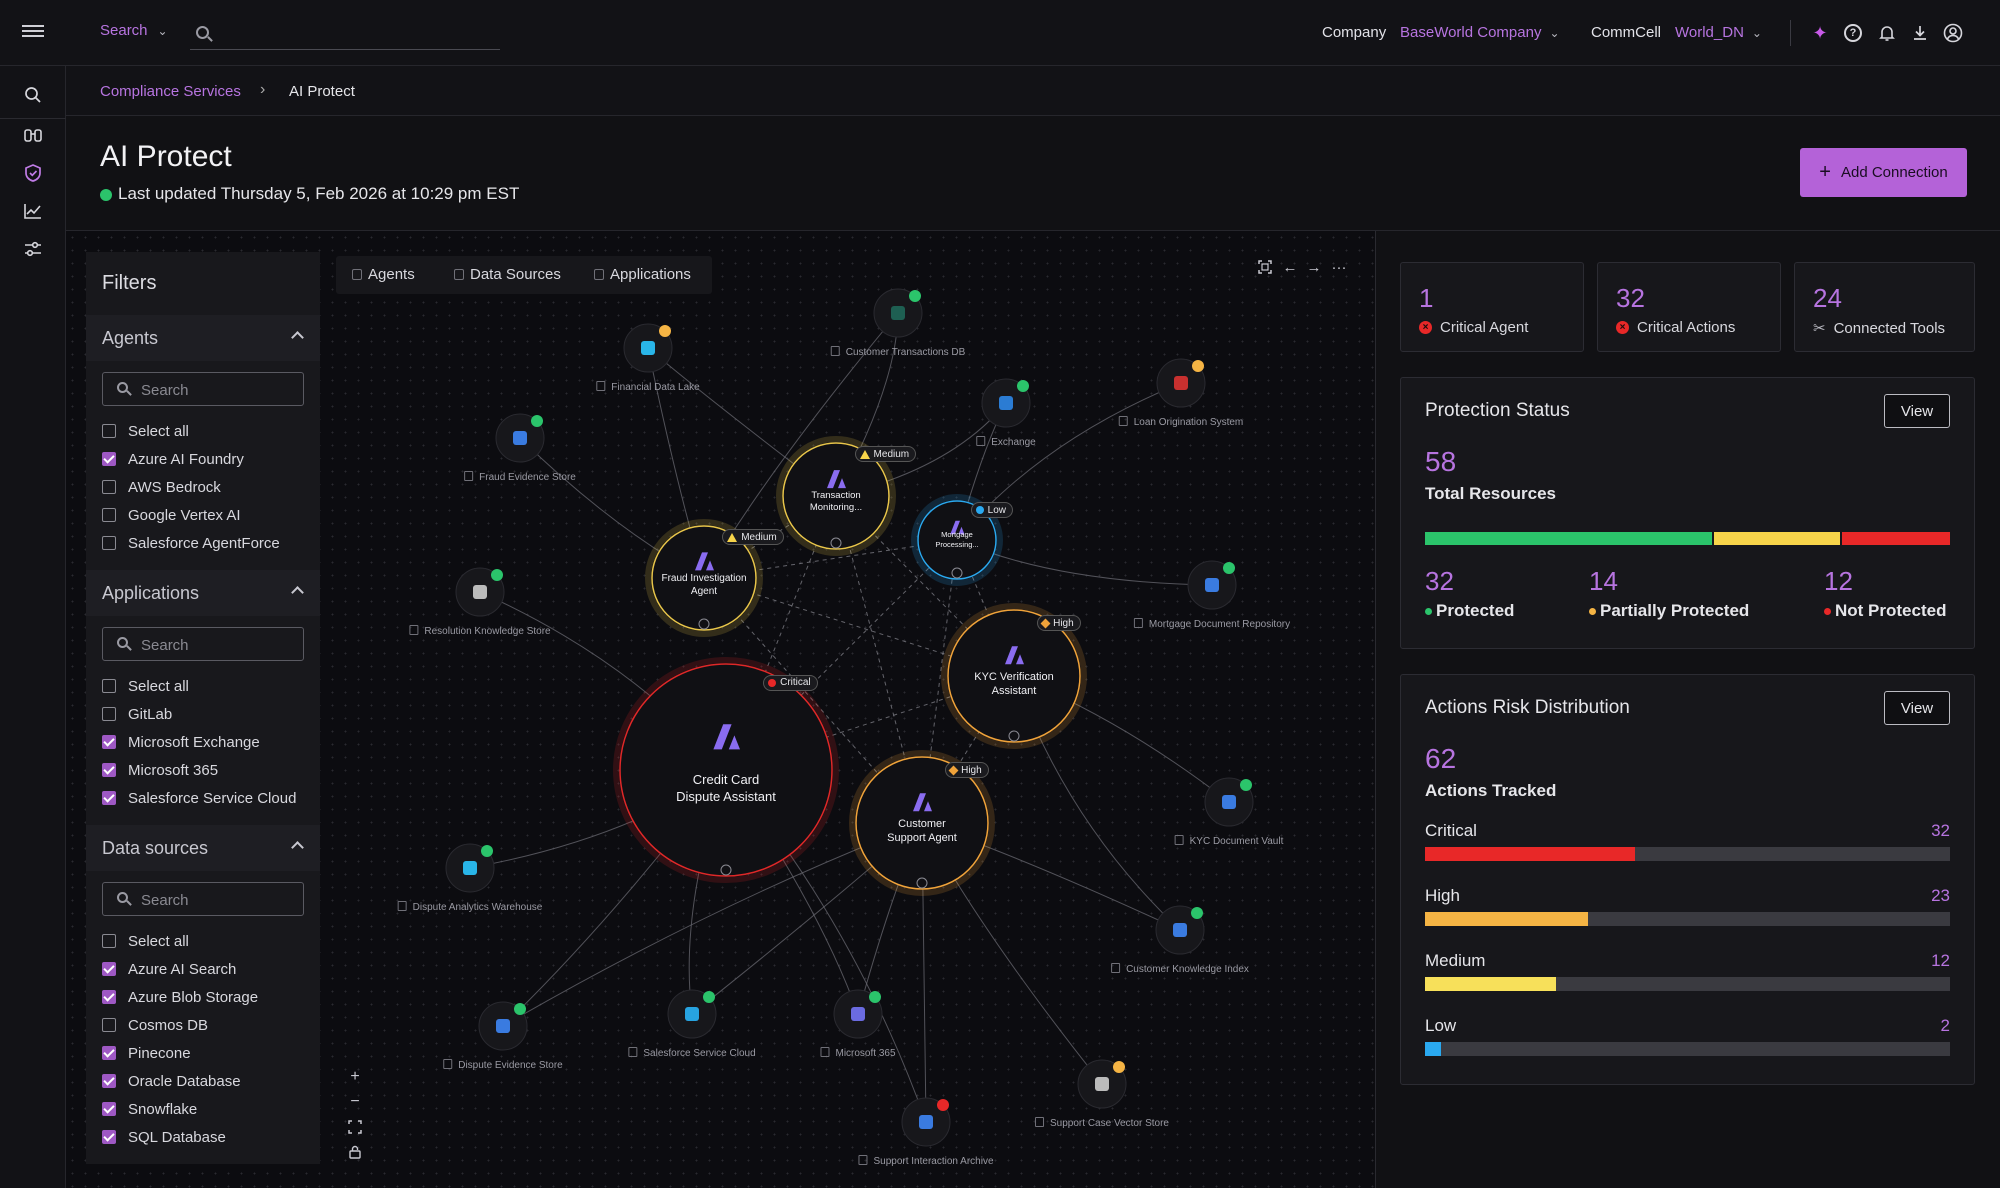 This screenshot has width=2000, height=1188. I want to click on filter-checkbox: Pinecone, so click(146, 1053).